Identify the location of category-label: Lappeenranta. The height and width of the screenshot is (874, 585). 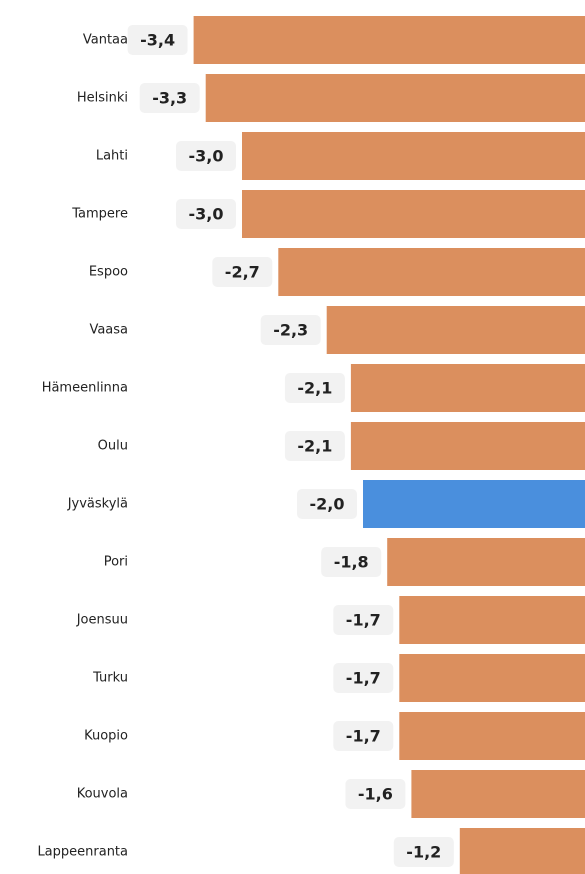
(82, 852).